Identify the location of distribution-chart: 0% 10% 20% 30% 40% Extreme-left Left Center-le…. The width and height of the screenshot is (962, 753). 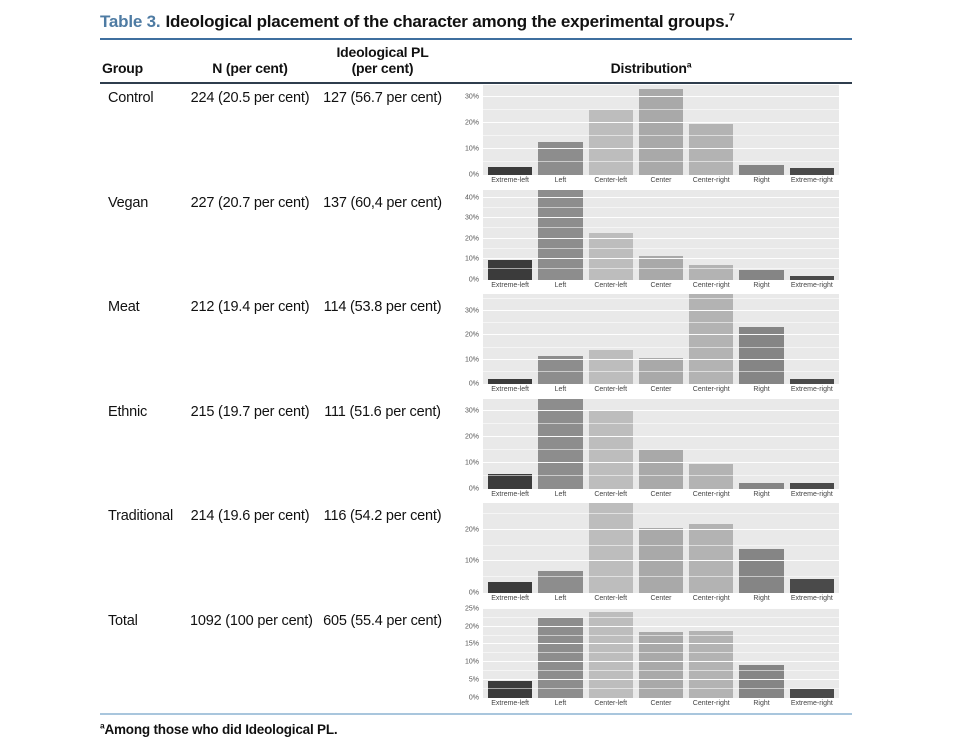
(651, 241).